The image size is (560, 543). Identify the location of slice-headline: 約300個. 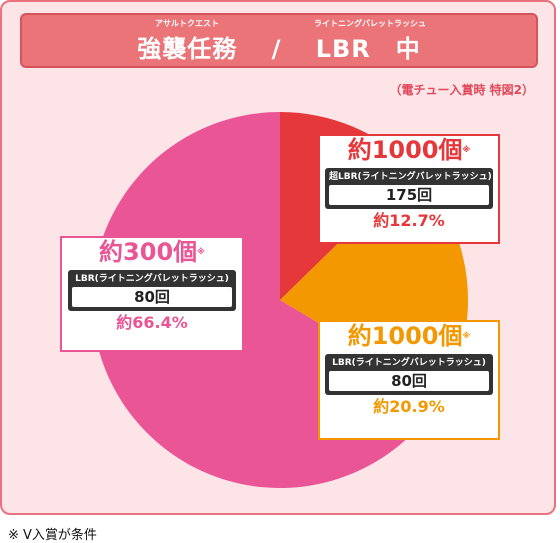
(148, 252).